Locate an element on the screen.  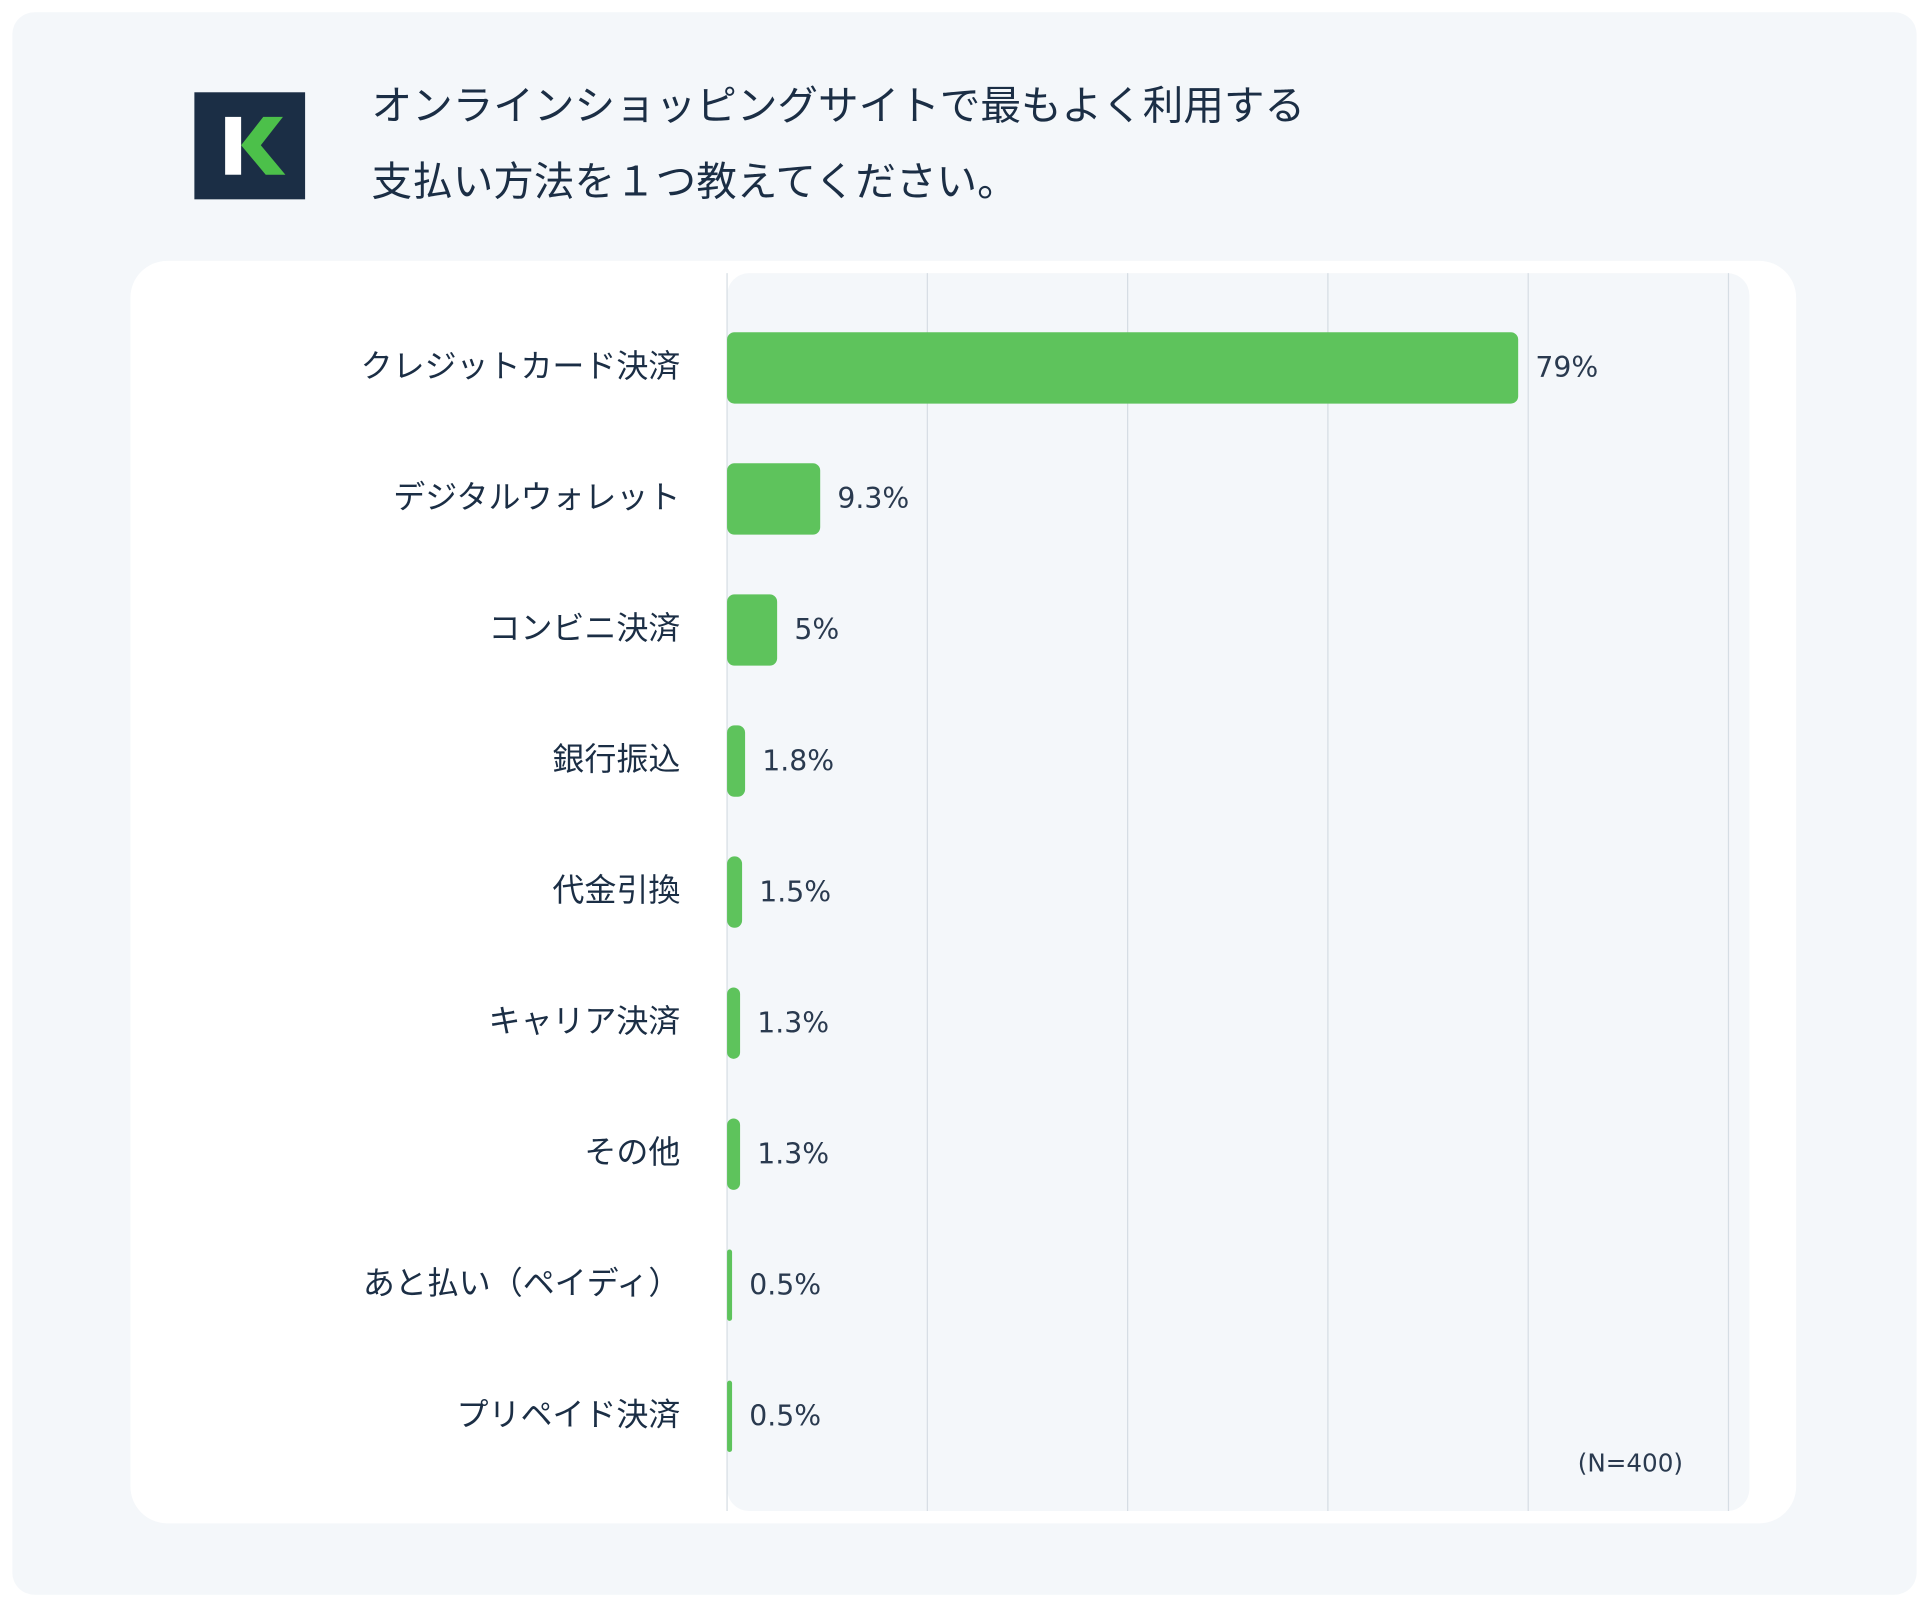
category-label: 銀行振込 is located at coordinates (616, 759).